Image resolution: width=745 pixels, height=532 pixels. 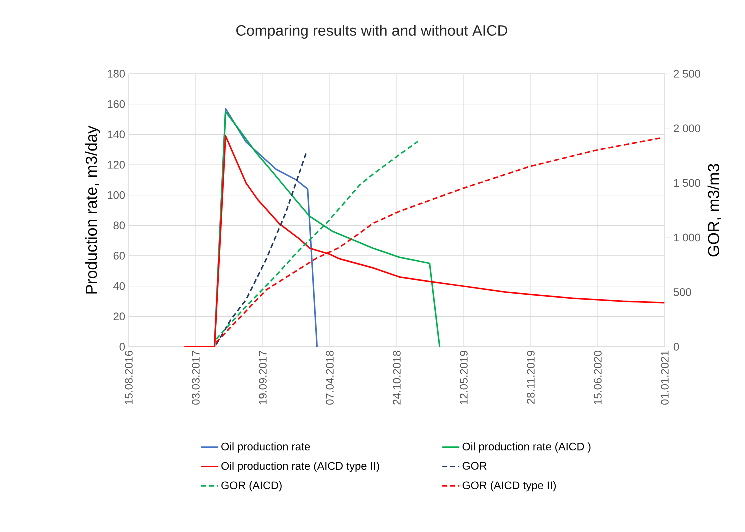 What do you see at coordinates (526, 447) in the screenshot?
I see `legend-label: Oil production rate (AICD )` at bounding box center [526, 447].